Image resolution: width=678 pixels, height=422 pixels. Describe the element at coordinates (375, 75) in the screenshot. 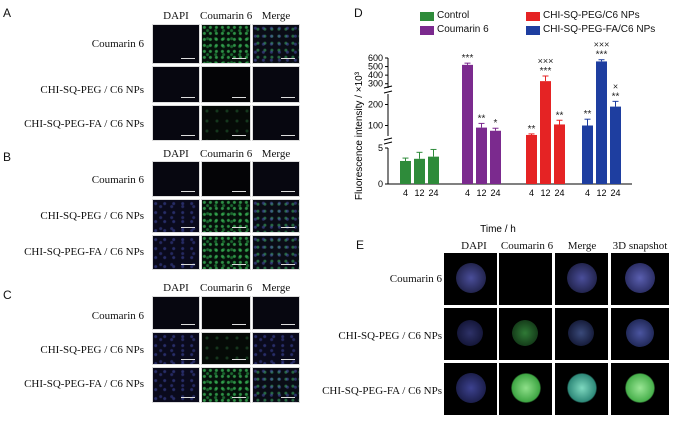

I see `y-tick-label: 400` at that location.